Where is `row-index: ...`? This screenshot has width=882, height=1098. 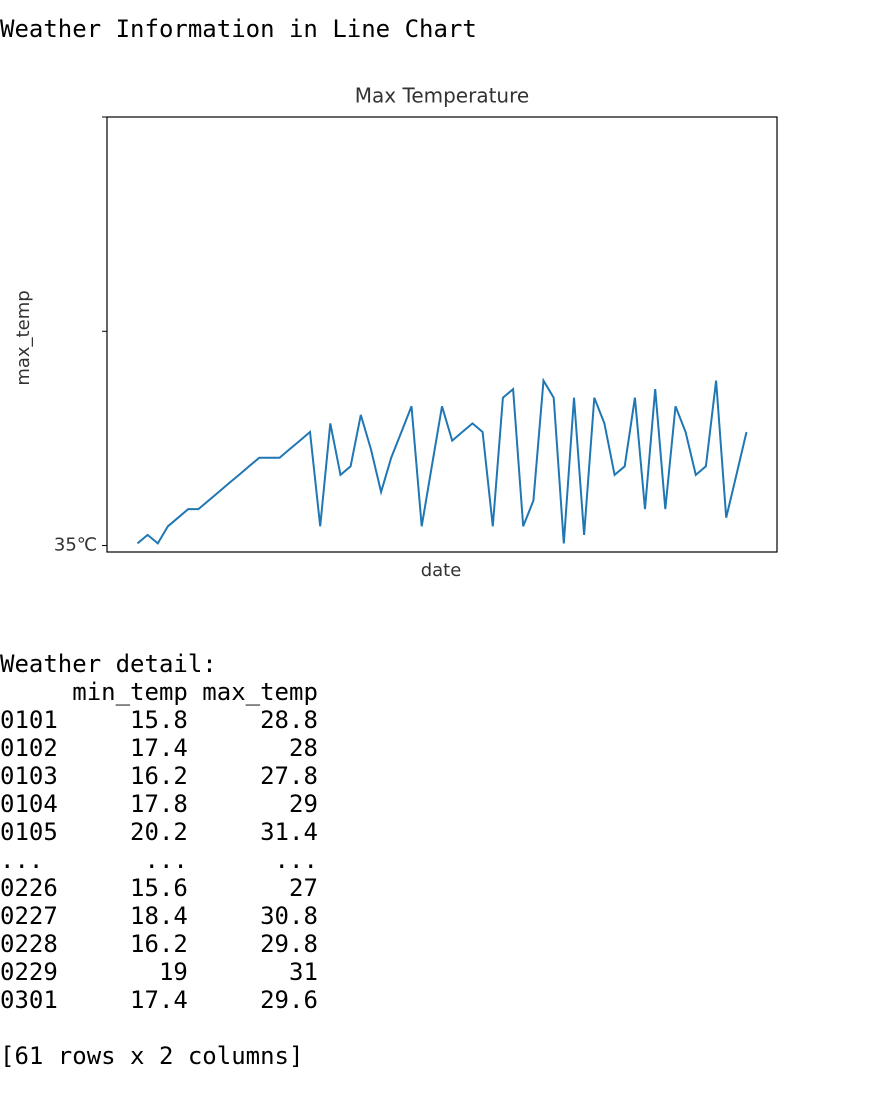 row-index: ... is located at coordinates (22, 860).